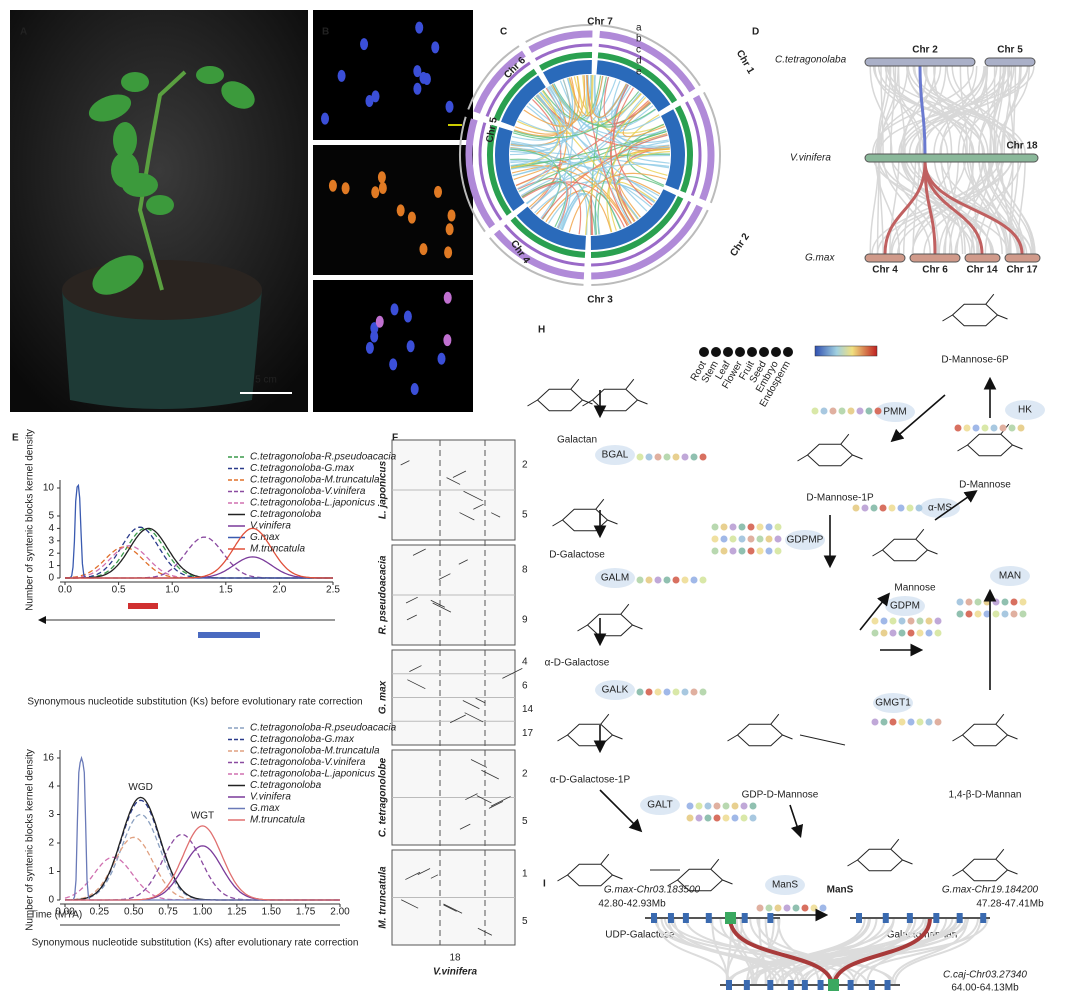 This screenshot has height=991, width=1065. I want to click on metabolite-label: α-D-Galactose, so click(577, 663).